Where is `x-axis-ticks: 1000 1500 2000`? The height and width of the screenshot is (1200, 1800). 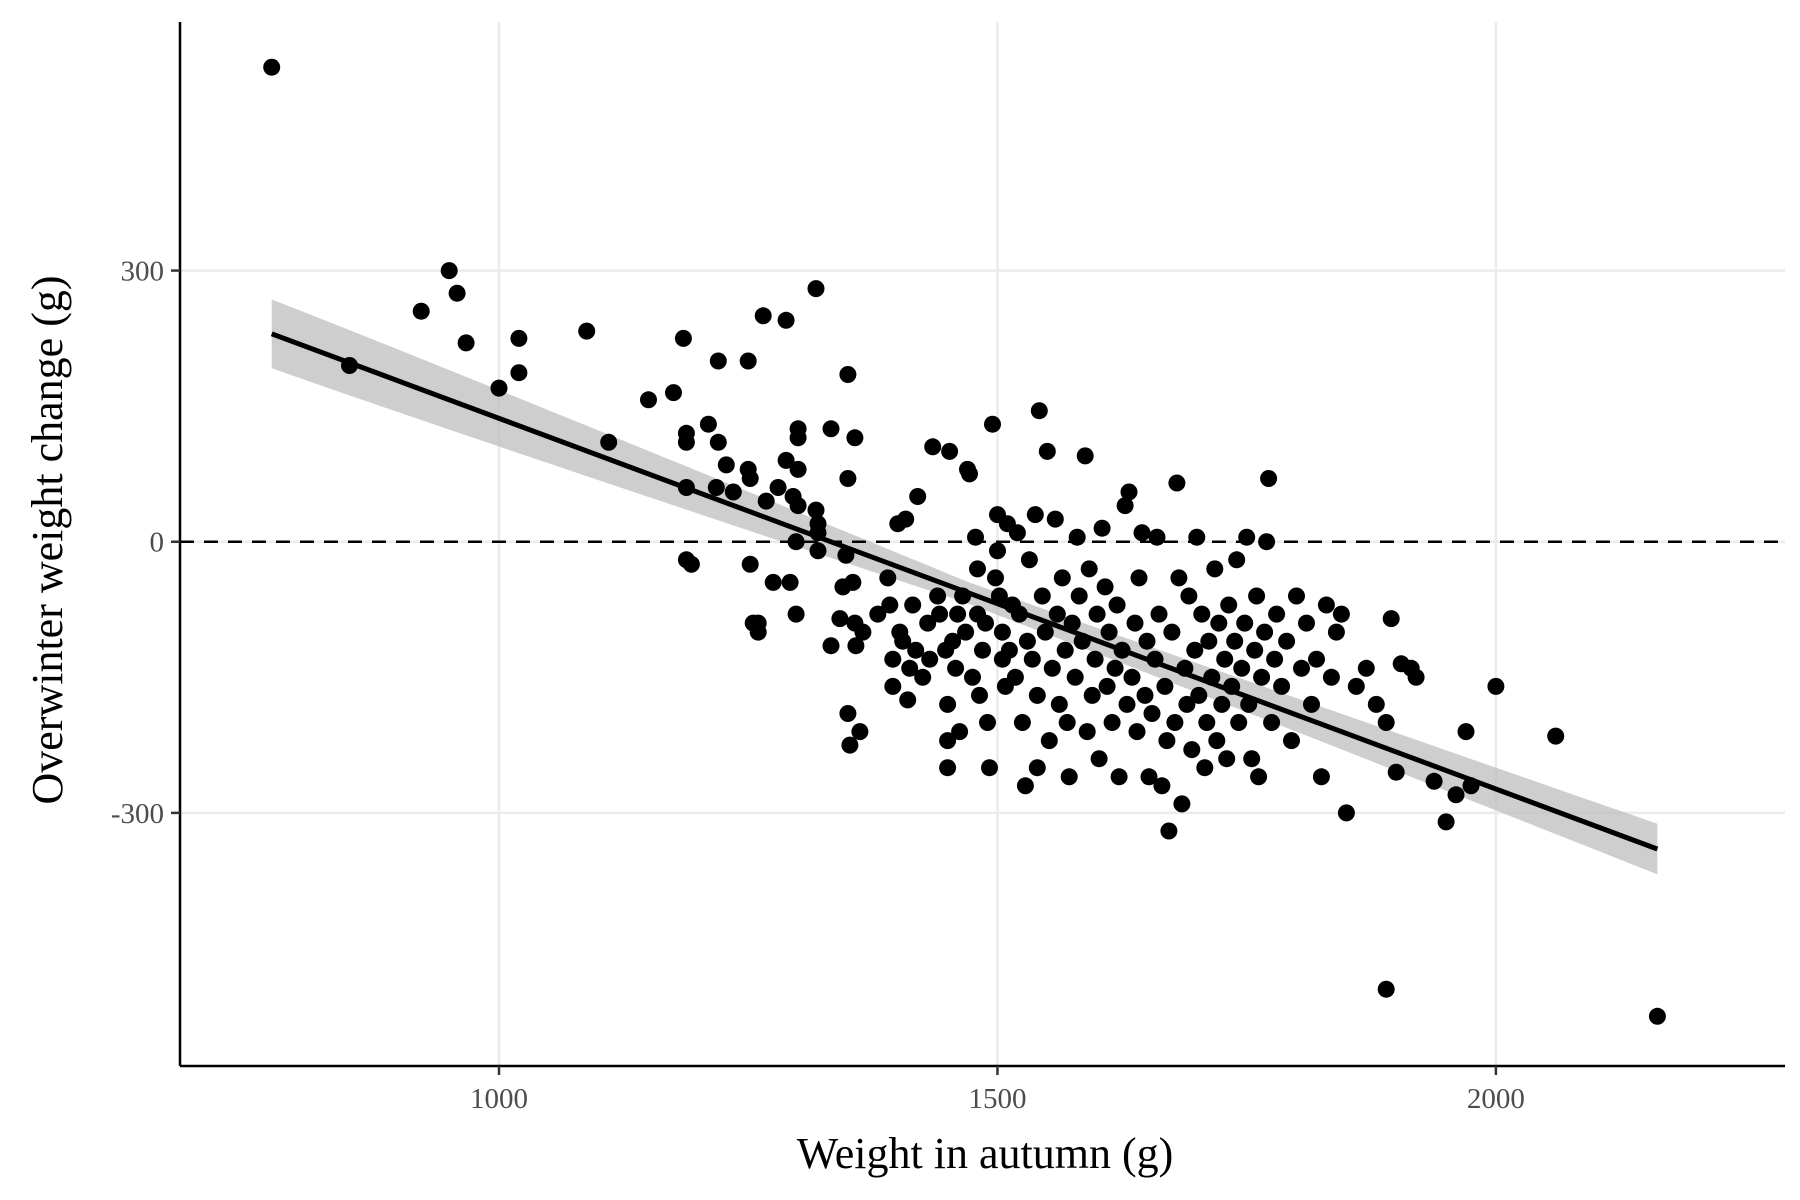
x-axis-ticks: 1000 1500 2000 is located at coordinates (997, 1090).